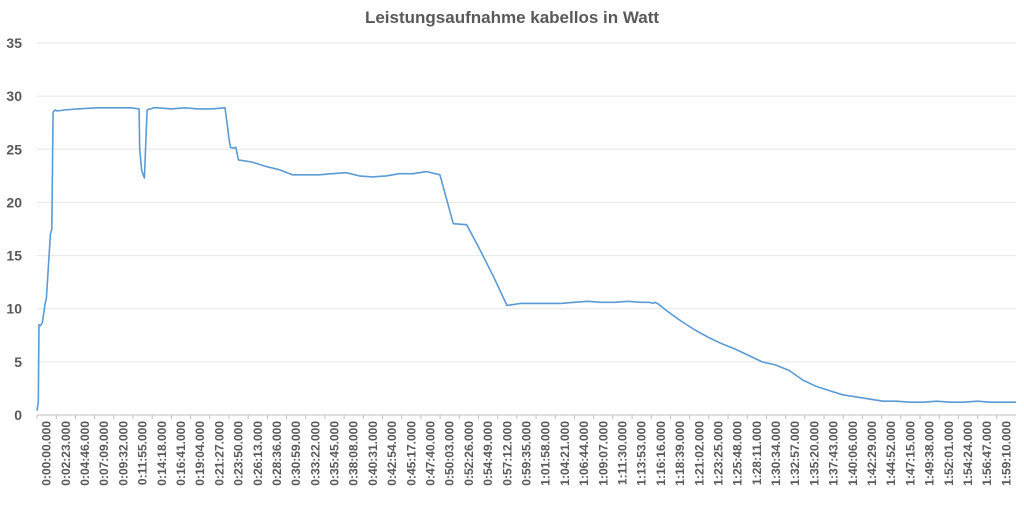  Describe the element at coordinates (143, 453) in the screenshot. I see `x-tick-label: 0:11:55.000` at that location.